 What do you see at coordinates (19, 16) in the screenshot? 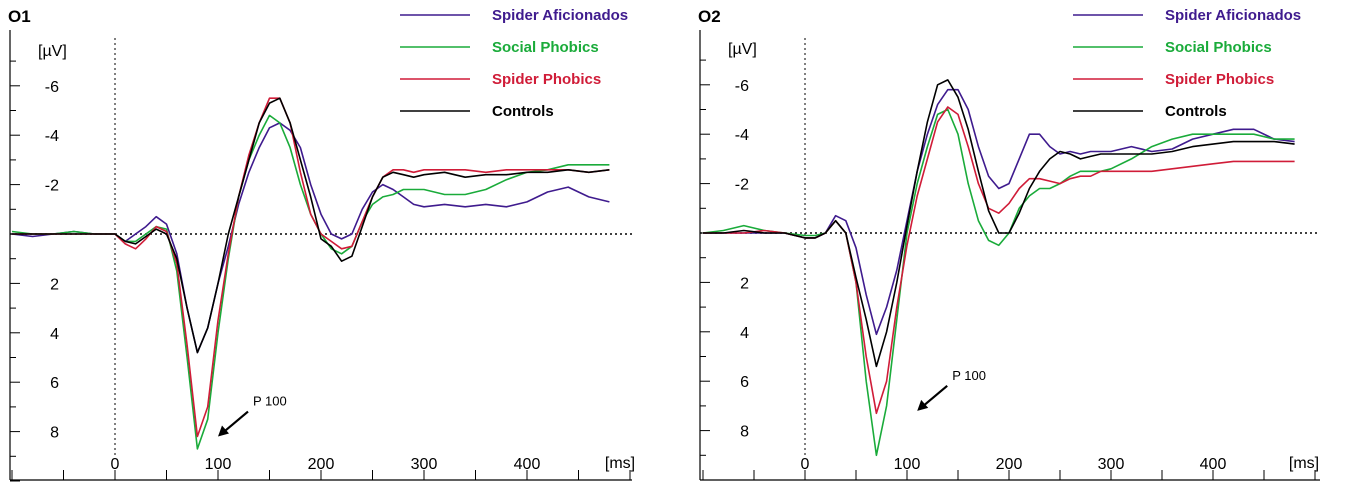
I see `panel-title: O1` at bounding box center [19, 16].